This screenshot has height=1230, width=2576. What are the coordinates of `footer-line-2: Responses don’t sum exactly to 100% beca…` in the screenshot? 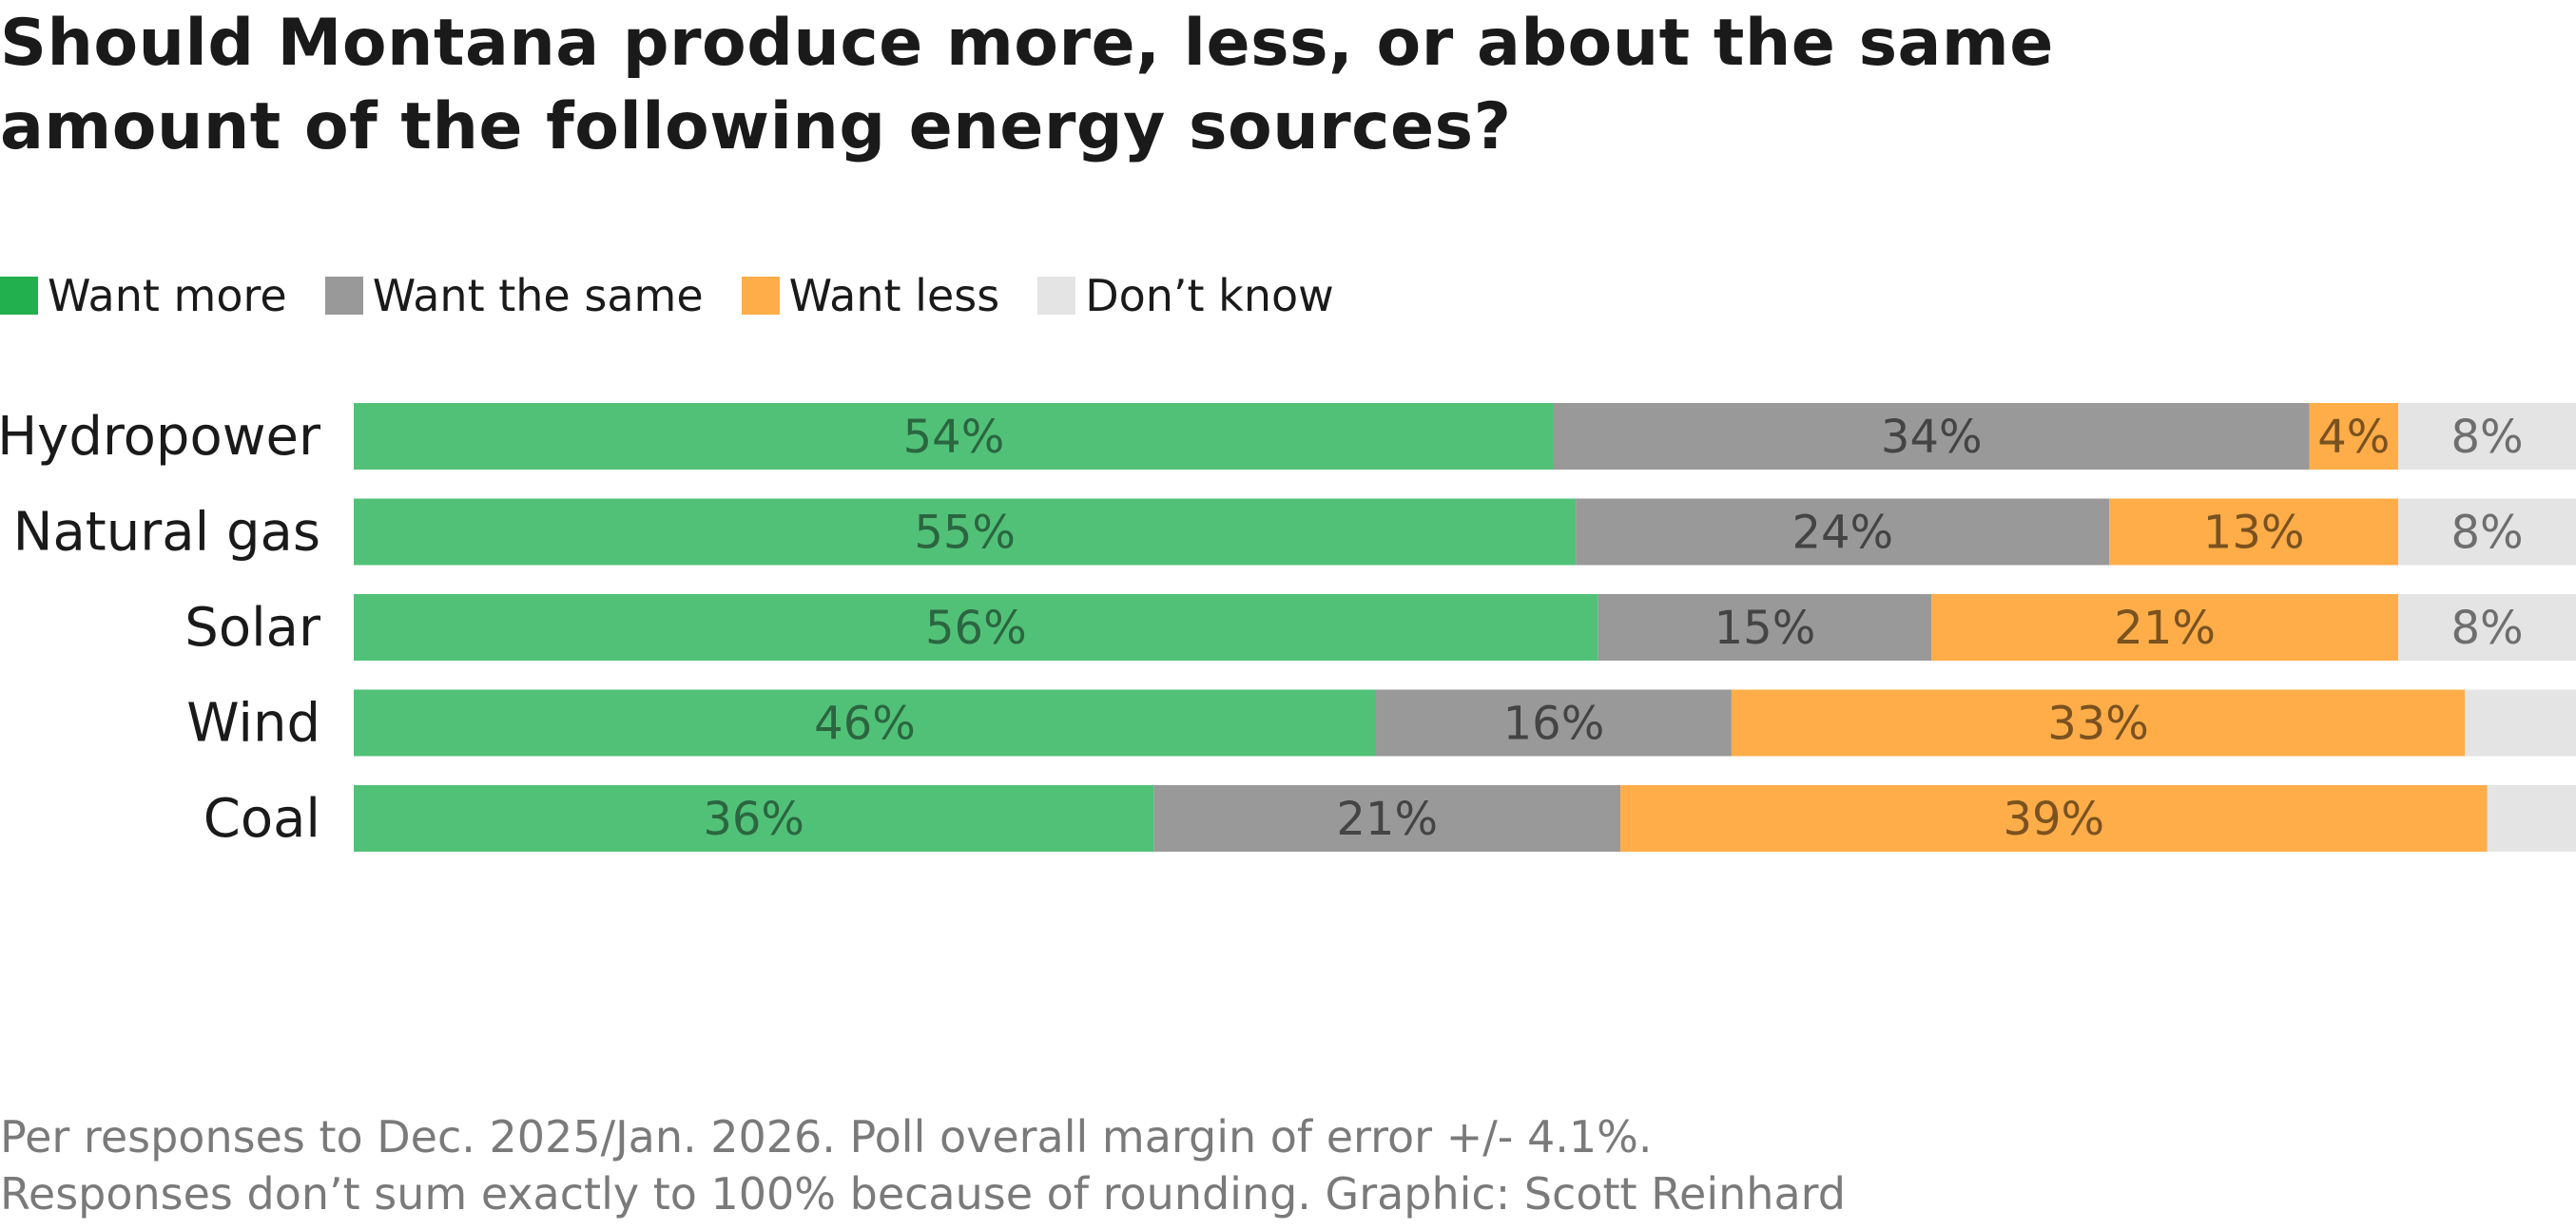 It's located at (923, 1194).